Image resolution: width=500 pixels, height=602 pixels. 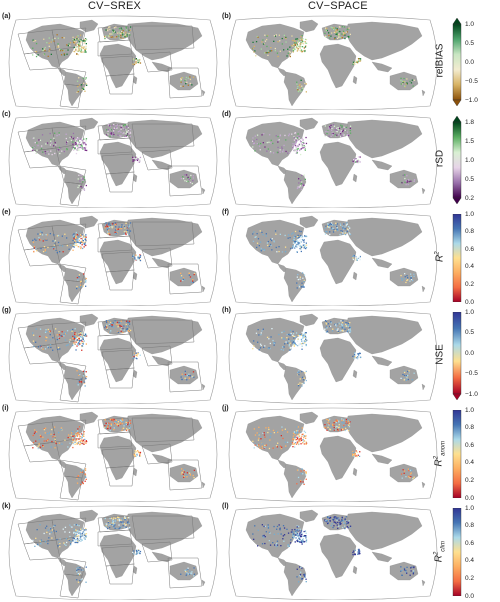 I want to click on colorbar-tick-label: 1.5, so click(x=470, y=141).